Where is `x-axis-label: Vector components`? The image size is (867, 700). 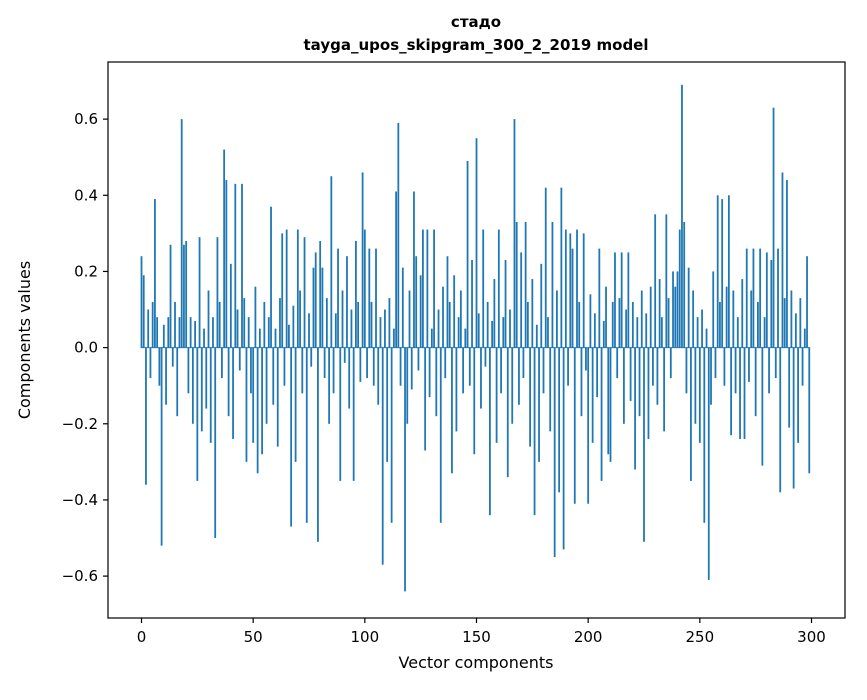 x-axis-label: Vector components is located at coordinates (476, 662).